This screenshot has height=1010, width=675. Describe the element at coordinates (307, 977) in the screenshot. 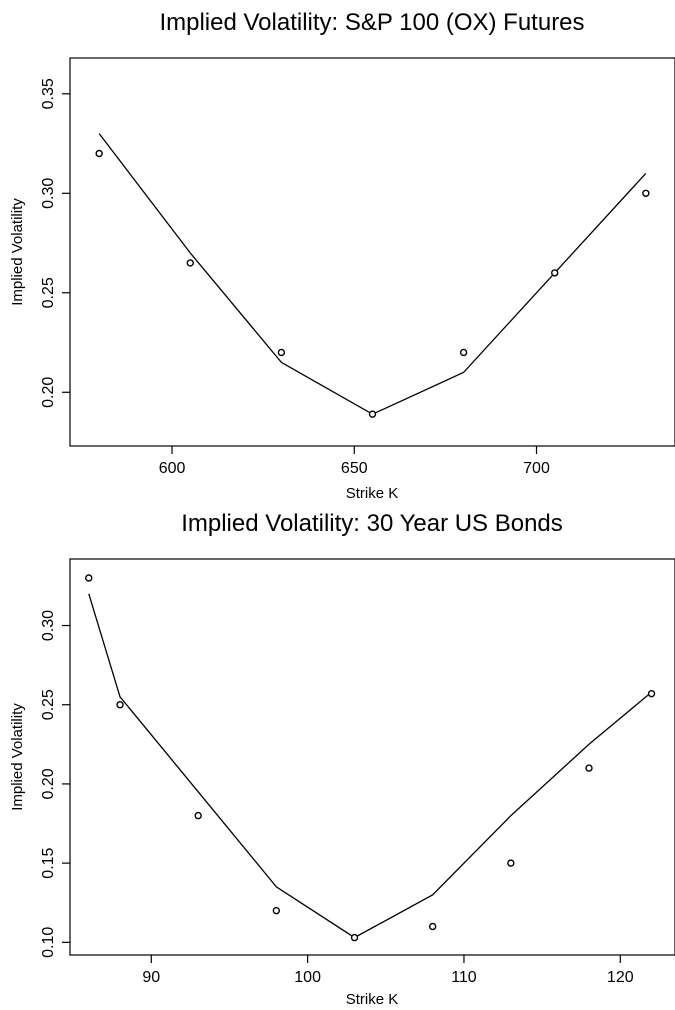

I see `x-tick-label: 100` at that location.